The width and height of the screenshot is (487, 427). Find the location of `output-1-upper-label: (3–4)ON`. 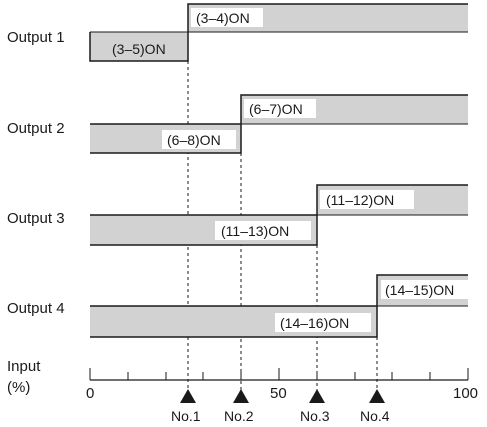

output-1-upper-label: (3–4)ON is located at coordinates (223, 18).